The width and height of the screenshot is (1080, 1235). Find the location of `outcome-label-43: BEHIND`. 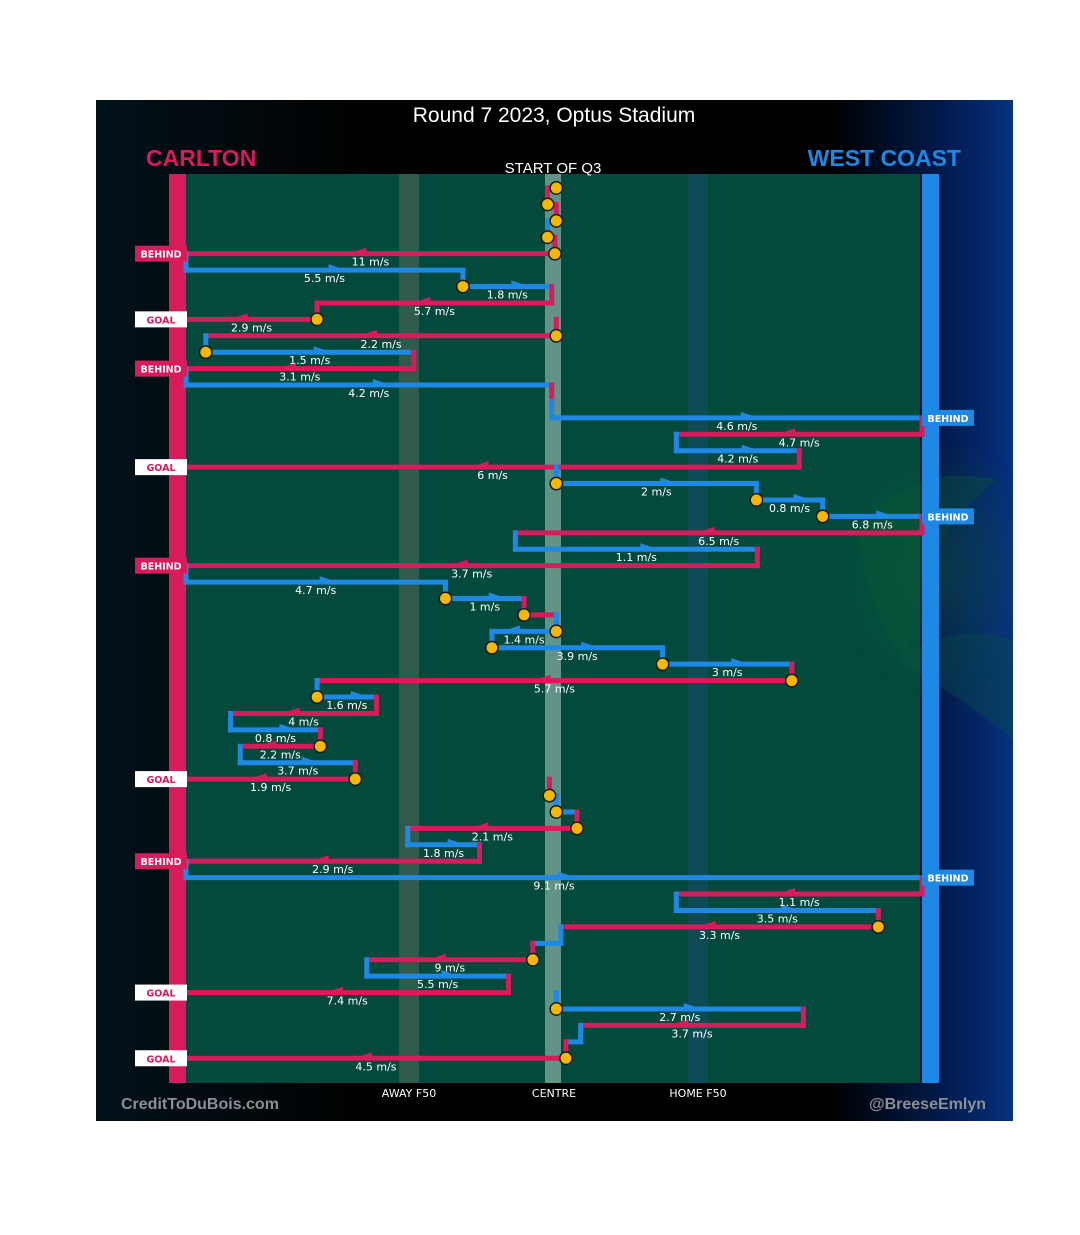

outcome-label-43: BEHIND is located at coordinates (947, 879).